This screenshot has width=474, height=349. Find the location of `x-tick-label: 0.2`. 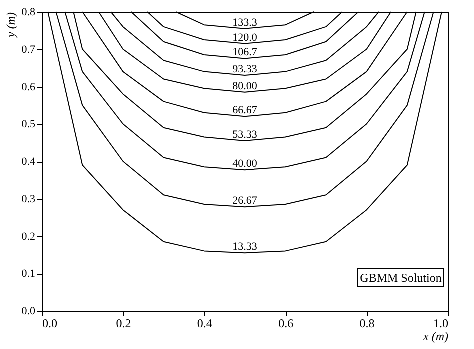

x-tick-label: 0.2 is located at coordinates (124, 323).